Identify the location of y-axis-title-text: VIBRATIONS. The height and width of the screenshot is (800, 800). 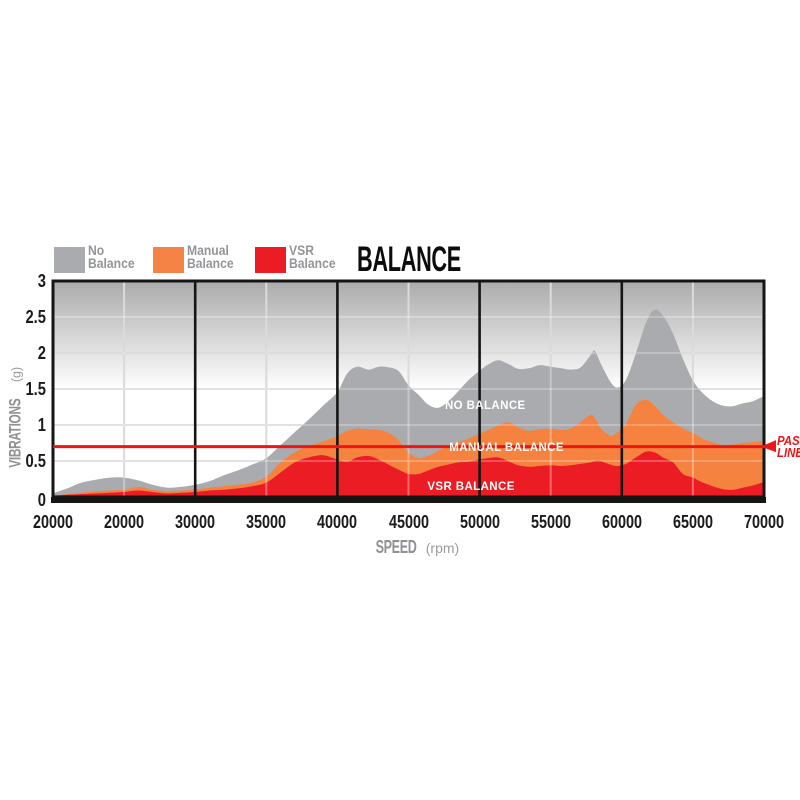
(15, 433).